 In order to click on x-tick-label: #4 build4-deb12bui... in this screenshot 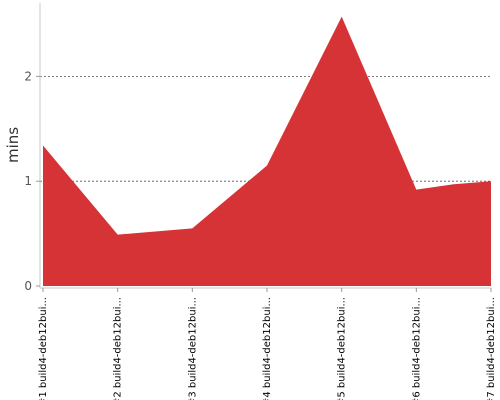, I will do `click(267, 348)`.